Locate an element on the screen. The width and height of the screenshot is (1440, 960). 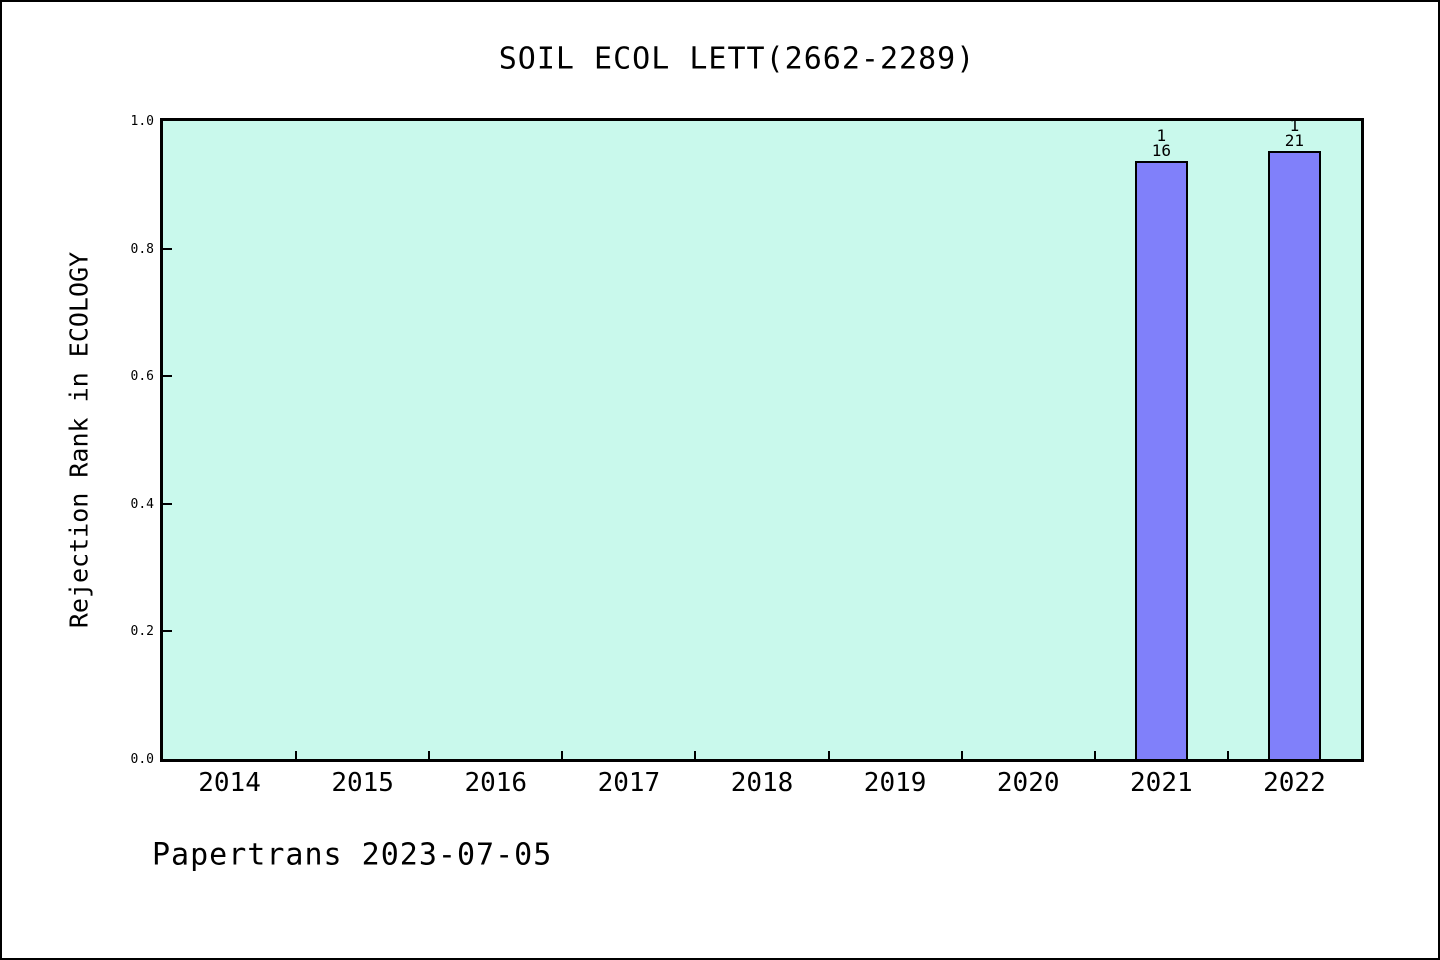
x-tick-label: 2014 is located at coordinates (229, 783).